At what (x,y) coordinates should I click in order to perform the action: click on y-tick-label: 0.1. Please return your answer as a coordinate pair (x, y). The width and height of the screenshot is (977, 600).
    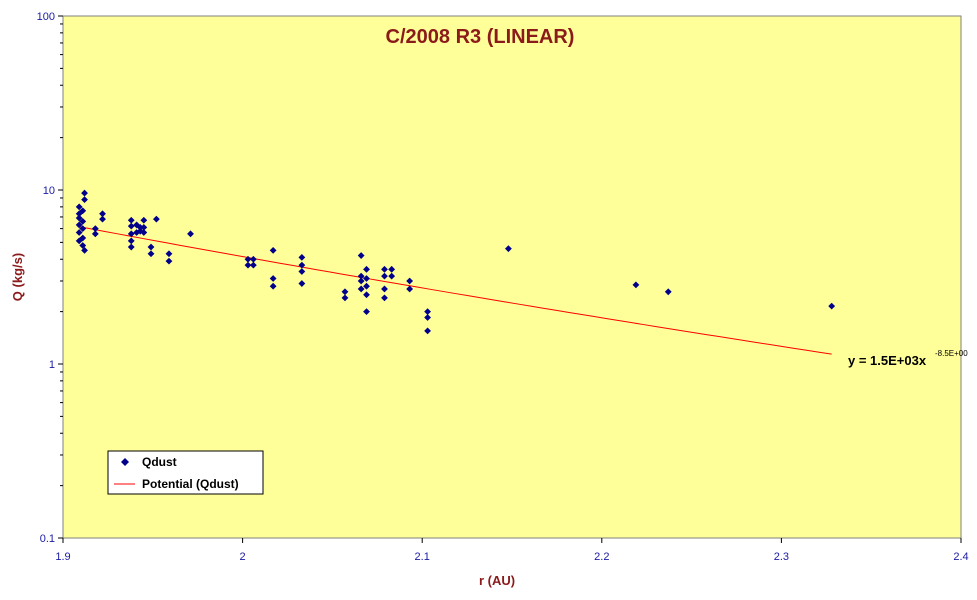
    Looking at the image, I should click on (47, 539).